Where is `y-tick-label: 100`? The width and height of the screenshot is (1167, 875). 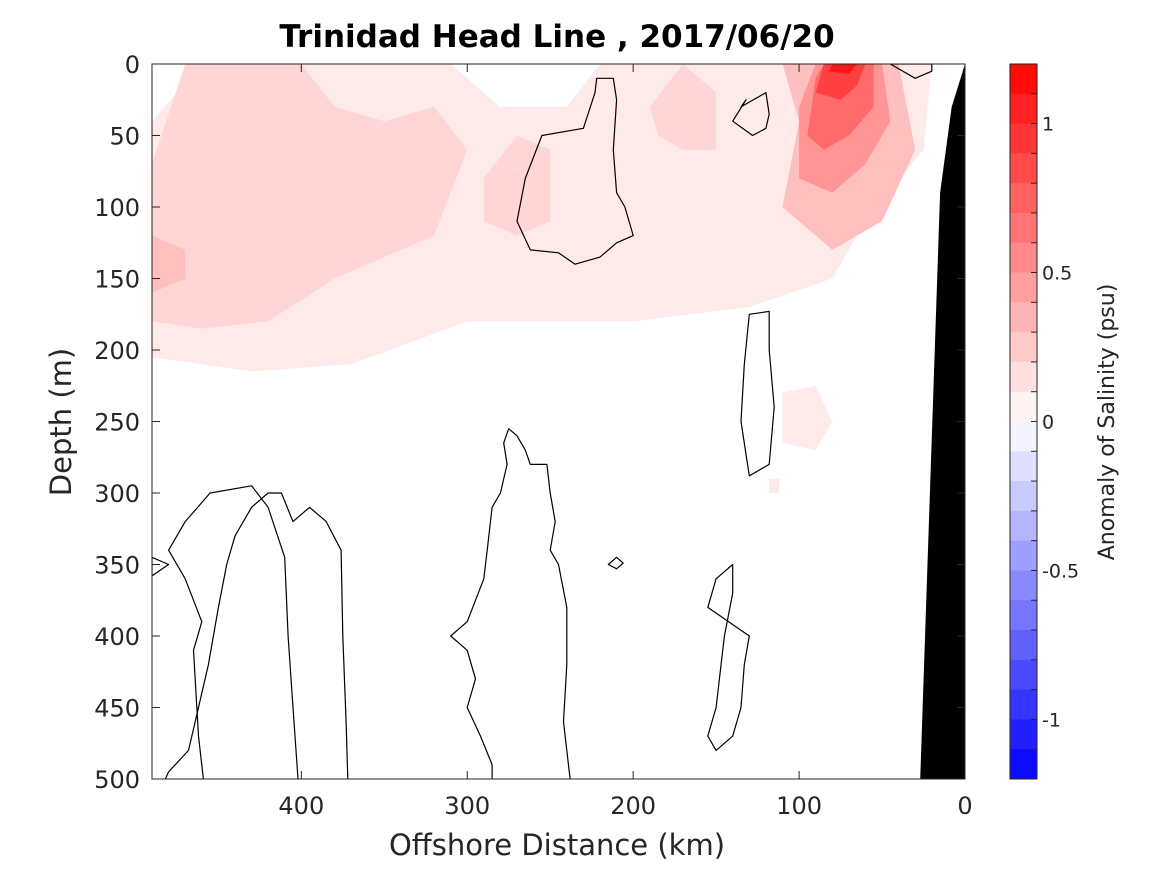
y-tick-label: 100 is located at coordinates (117, 208).